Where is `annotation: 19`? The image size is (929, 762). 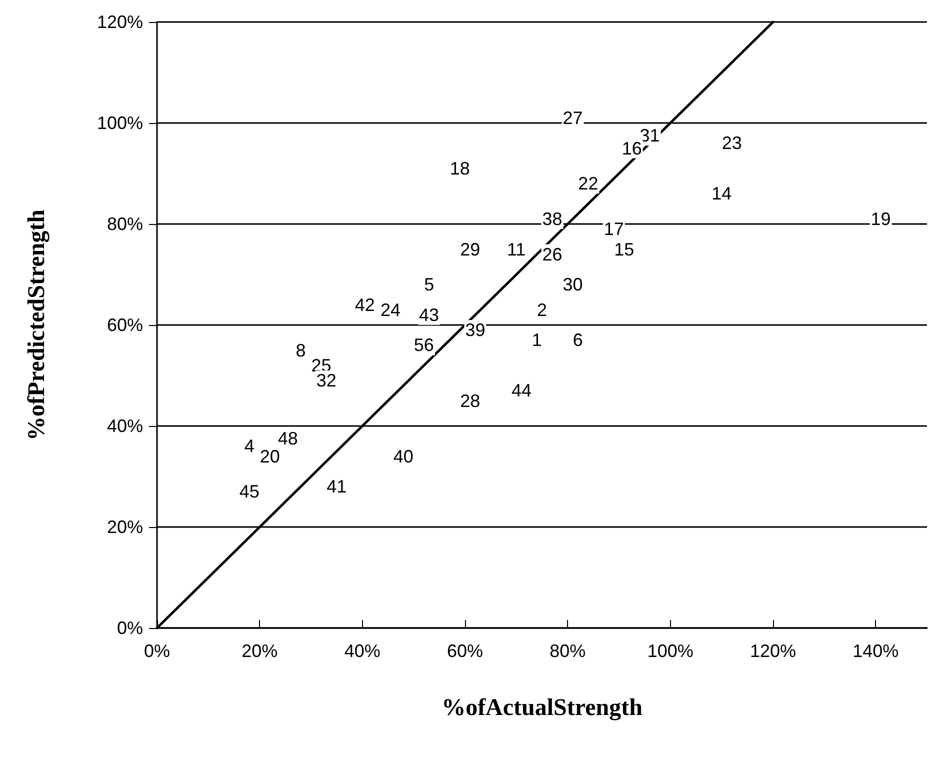
annotation: 19 is located at coordinates (880, 218).